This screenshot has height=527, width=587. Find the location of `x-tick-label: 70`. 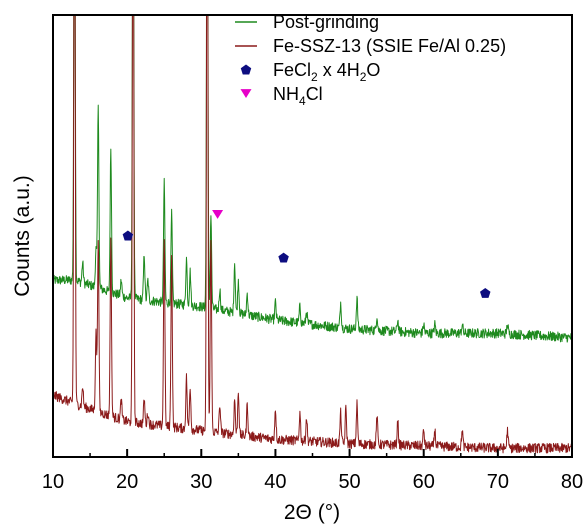

x-tick-label: 70 is located at coordinates (498, 482).